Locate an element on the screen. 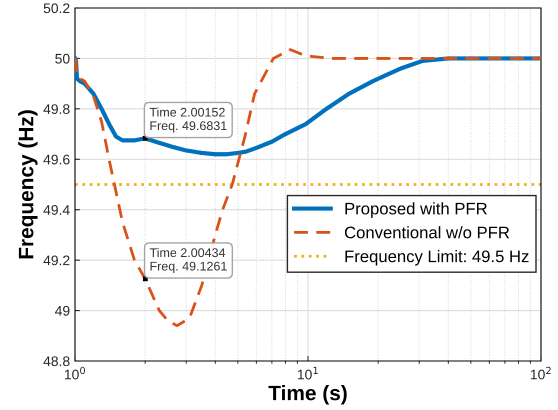 This screenshot has width=558, height=410. y-tick-label: 49.8 is located at coordinates (56, 109).